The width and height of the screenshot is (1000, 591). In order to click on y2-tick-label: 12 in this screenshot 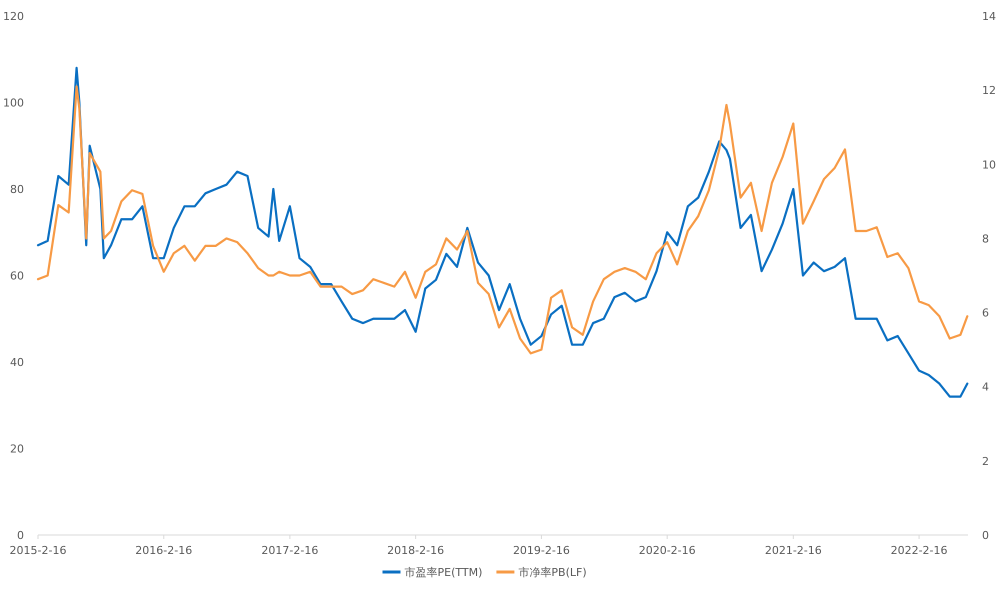, I will do `click(989, 91)`.